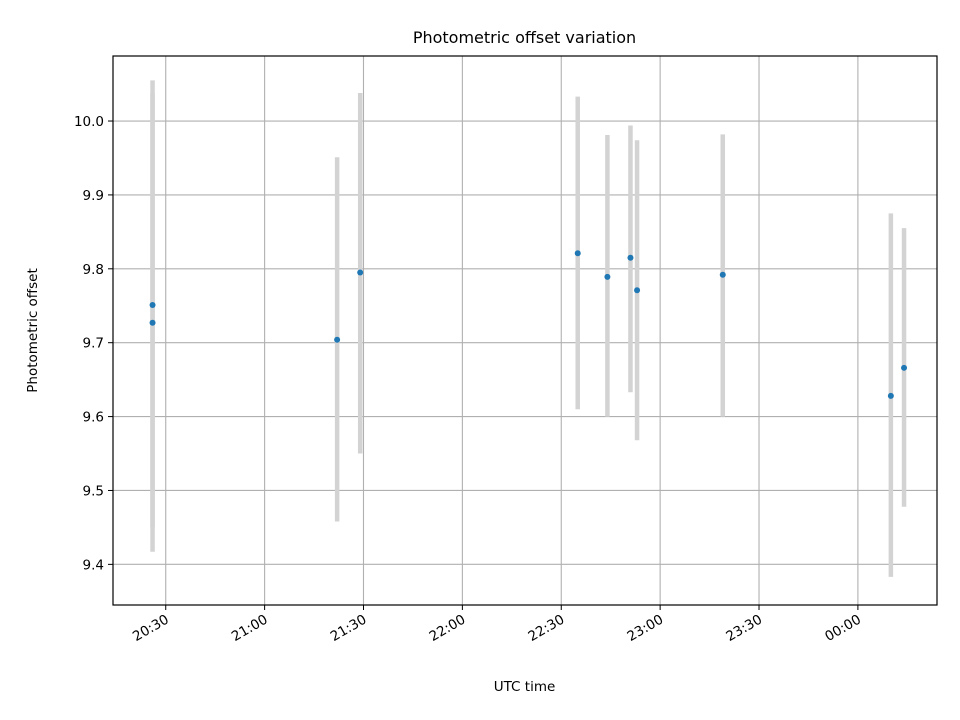 This screenshot has height=720, width=960. Describe the element at coordinates (524, 37) in the screenshot. I see `chart-title: Photometric offset variation` at that location.